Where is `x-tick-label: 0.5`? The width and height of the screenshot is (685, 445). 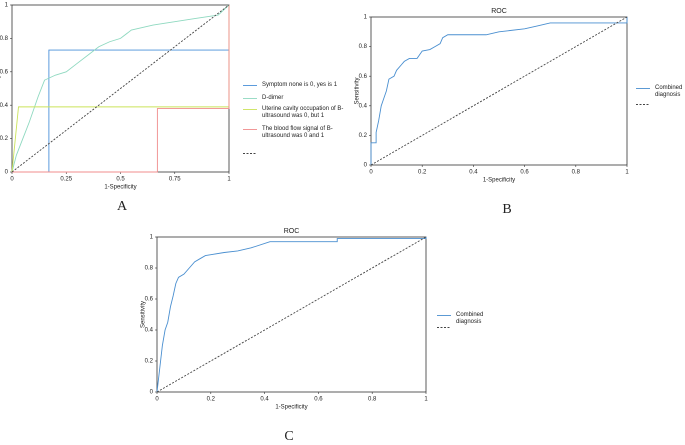 x-tick-label: 0.5 is located at coordinates (120, 180).